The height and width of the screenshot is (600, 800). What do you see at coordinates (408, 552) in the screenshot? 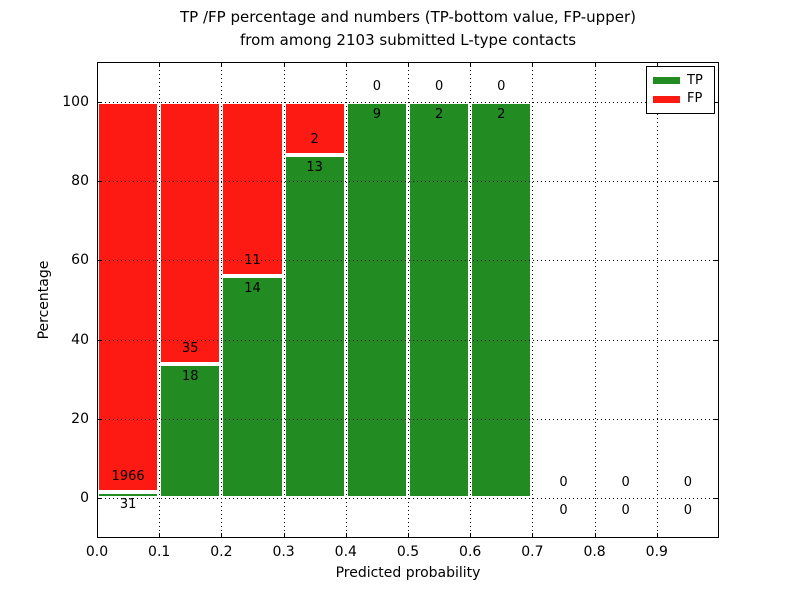
I see `x-tick-label: 0.5` at bounding box center [408, 552].